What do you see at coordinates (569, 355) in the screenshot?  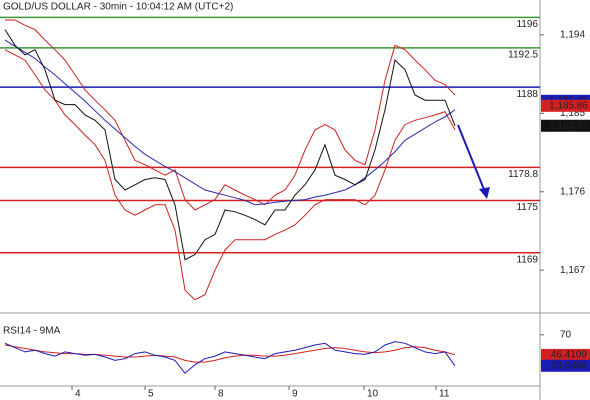 I see `value-tag-label: 46.4109` at bounding box center [569, 355].